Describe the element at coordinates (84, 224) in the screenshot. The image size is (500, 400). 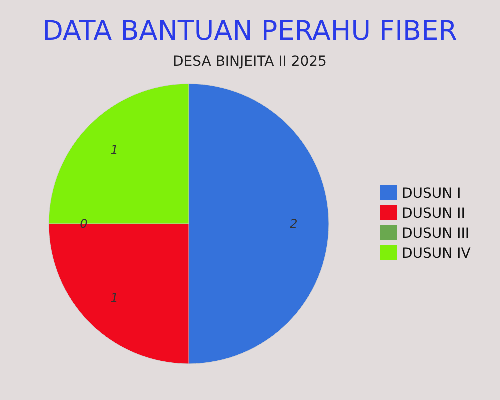
I see `text: 0` at that location.